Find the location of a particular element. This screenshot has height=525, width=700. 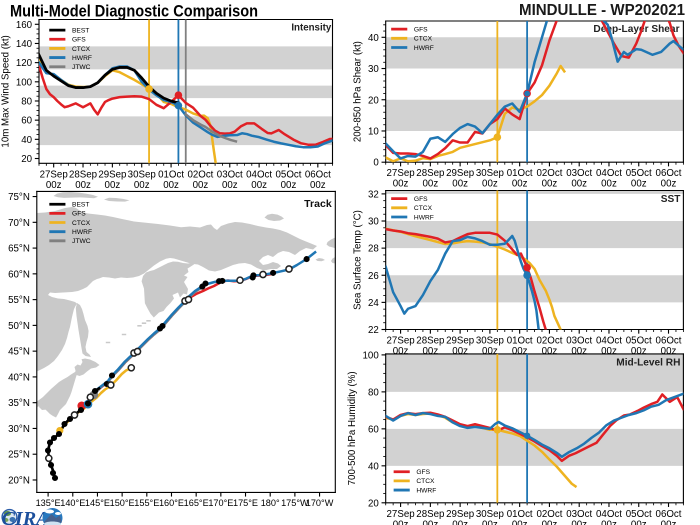

svg-text: 28 is located at coordinates (373, 249).